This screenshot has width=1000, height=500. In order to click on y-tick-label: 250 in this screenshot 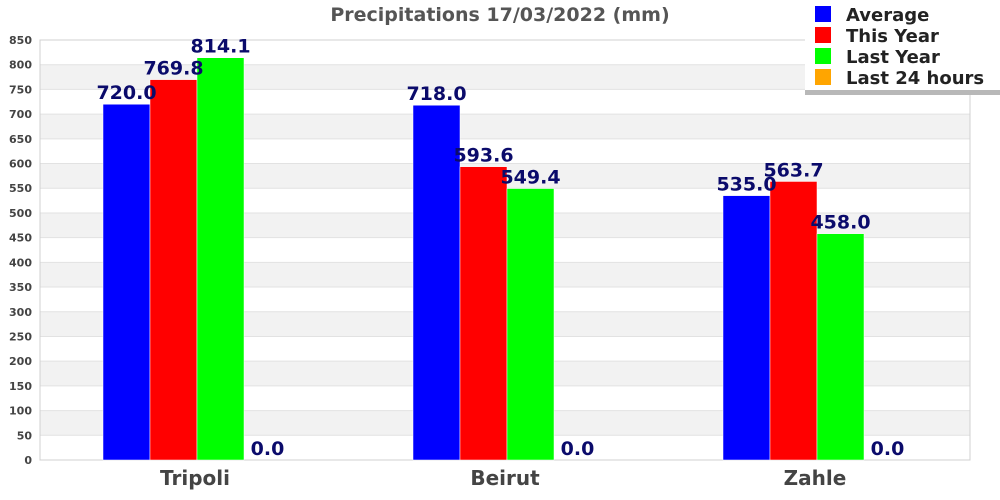, I will do `click(20, 336)`.